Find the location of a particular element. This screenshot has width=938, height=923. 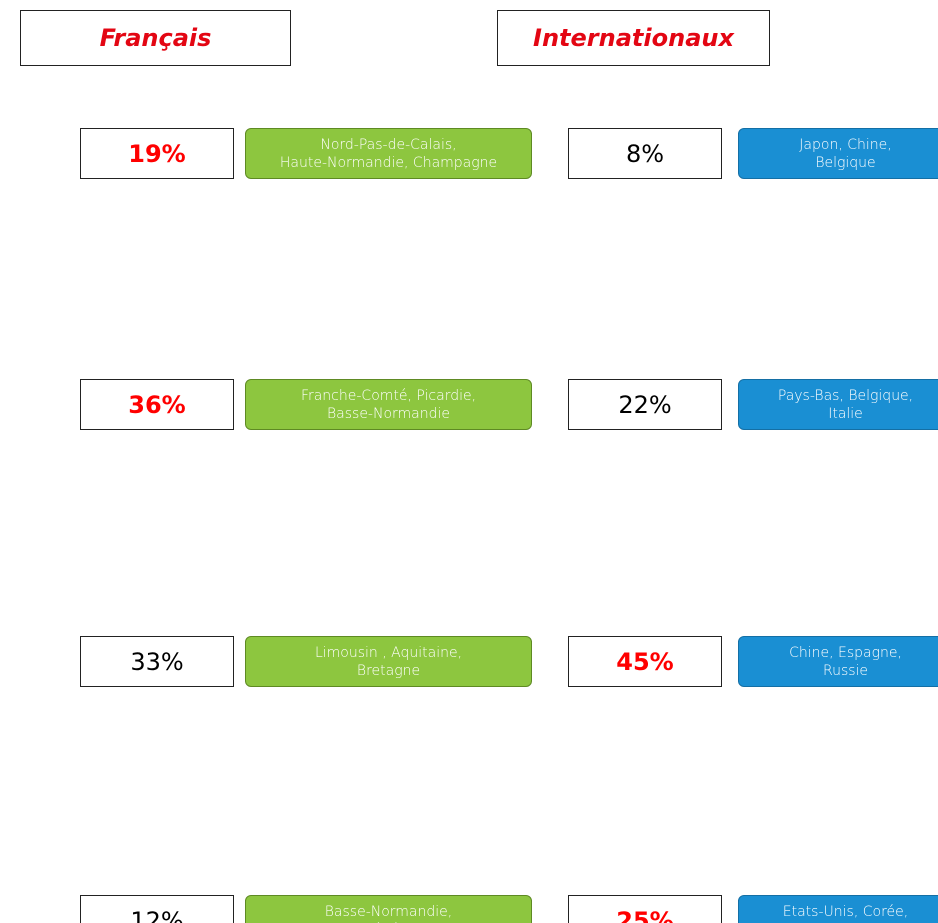

percentage-box: 25% is located at coordinates (645, 909).